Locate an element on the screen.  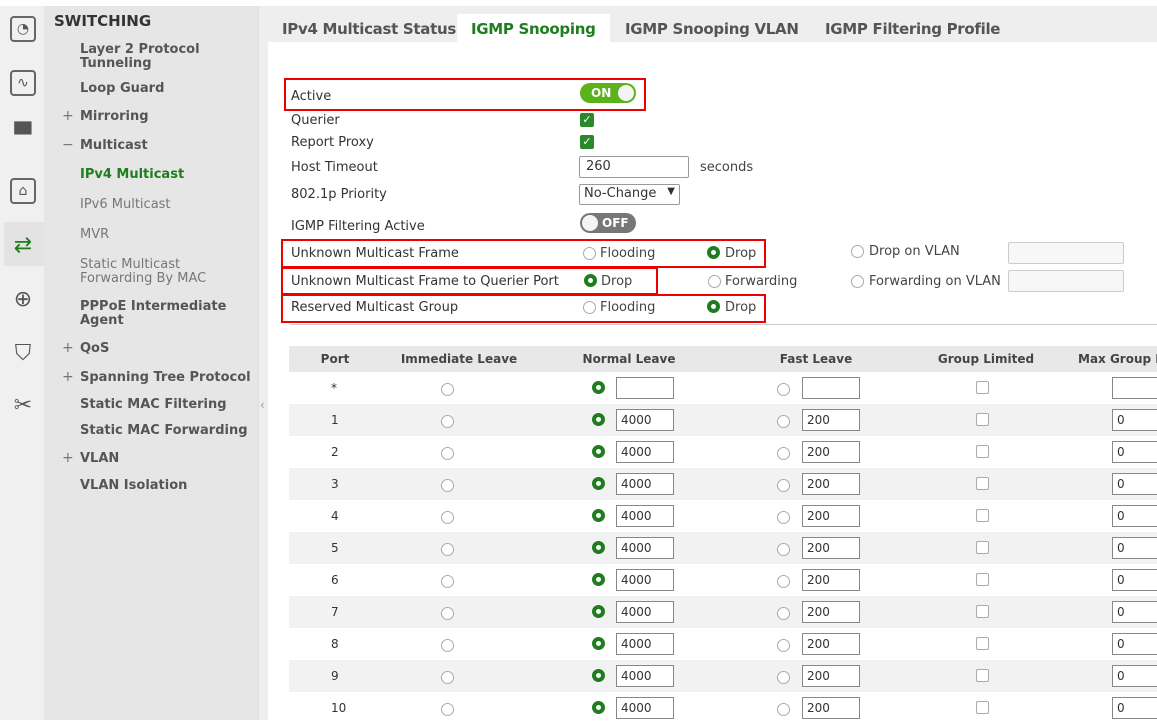
querier-port-drop-radio is located at coordinates (590, 280).